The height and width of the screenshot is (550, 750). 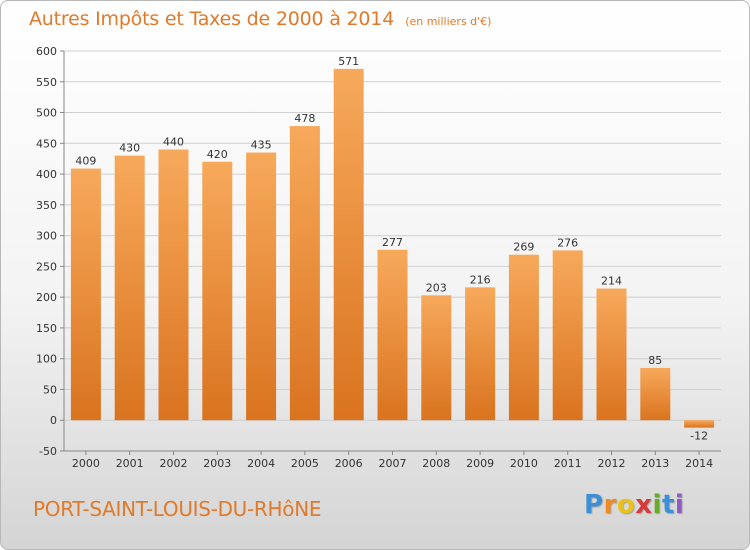 I want to click on y-tick-label: 50, so click(x=50, y=389).